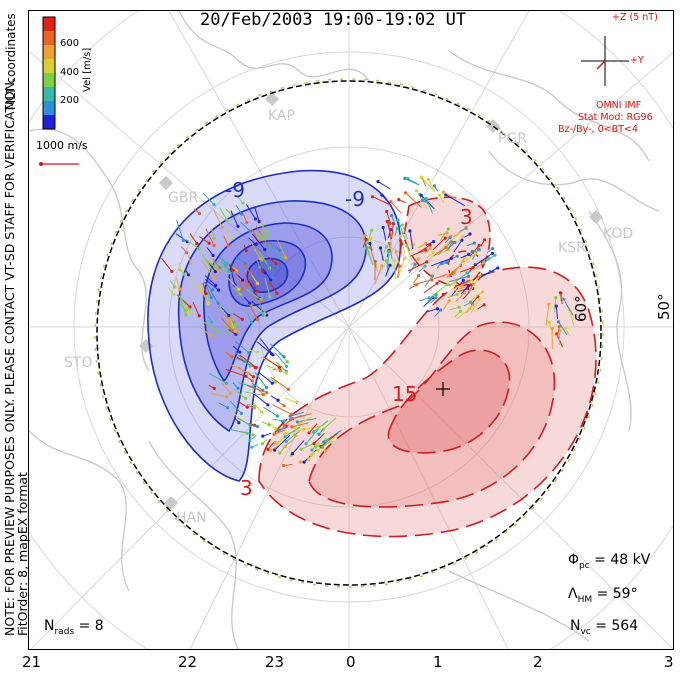 This screenshot has height=674, width=680. Describe the element at coordinates (615, 117) in the screenshot. I see `stat-model: Stat Mod: RG96` at that location.